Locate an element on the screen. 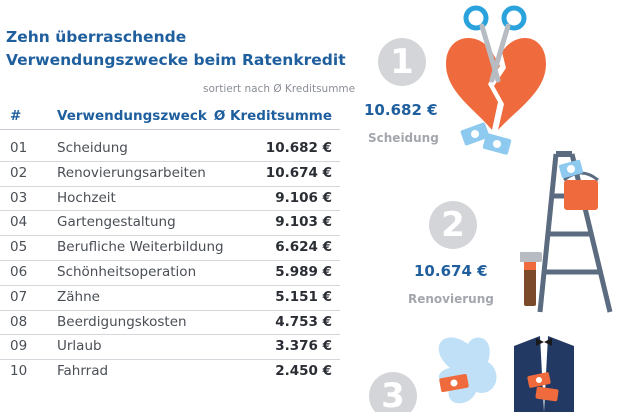 Image resolution: width=630 pixels, height=412 pixels. row-rank: 05 is located at coordinates (19, 247).